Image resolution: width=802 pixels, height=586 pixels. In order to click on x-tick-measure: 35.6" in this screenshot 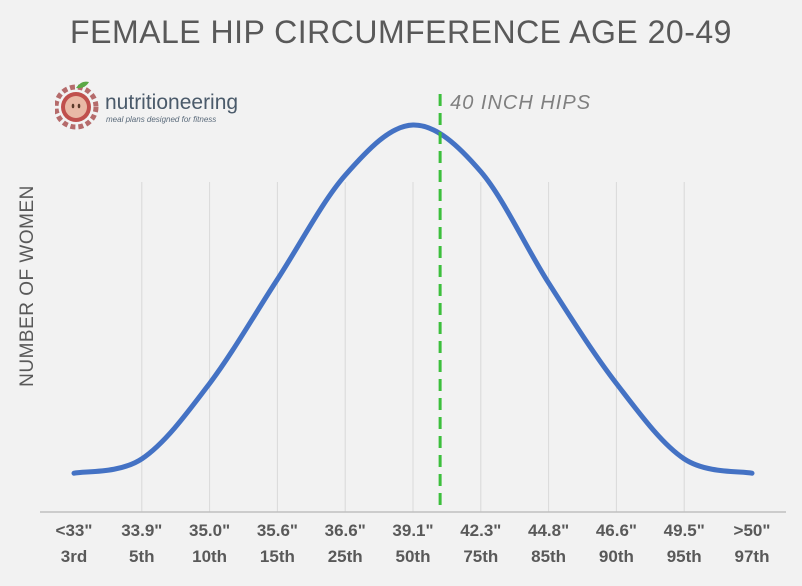, I will do `click(277, 530)`.